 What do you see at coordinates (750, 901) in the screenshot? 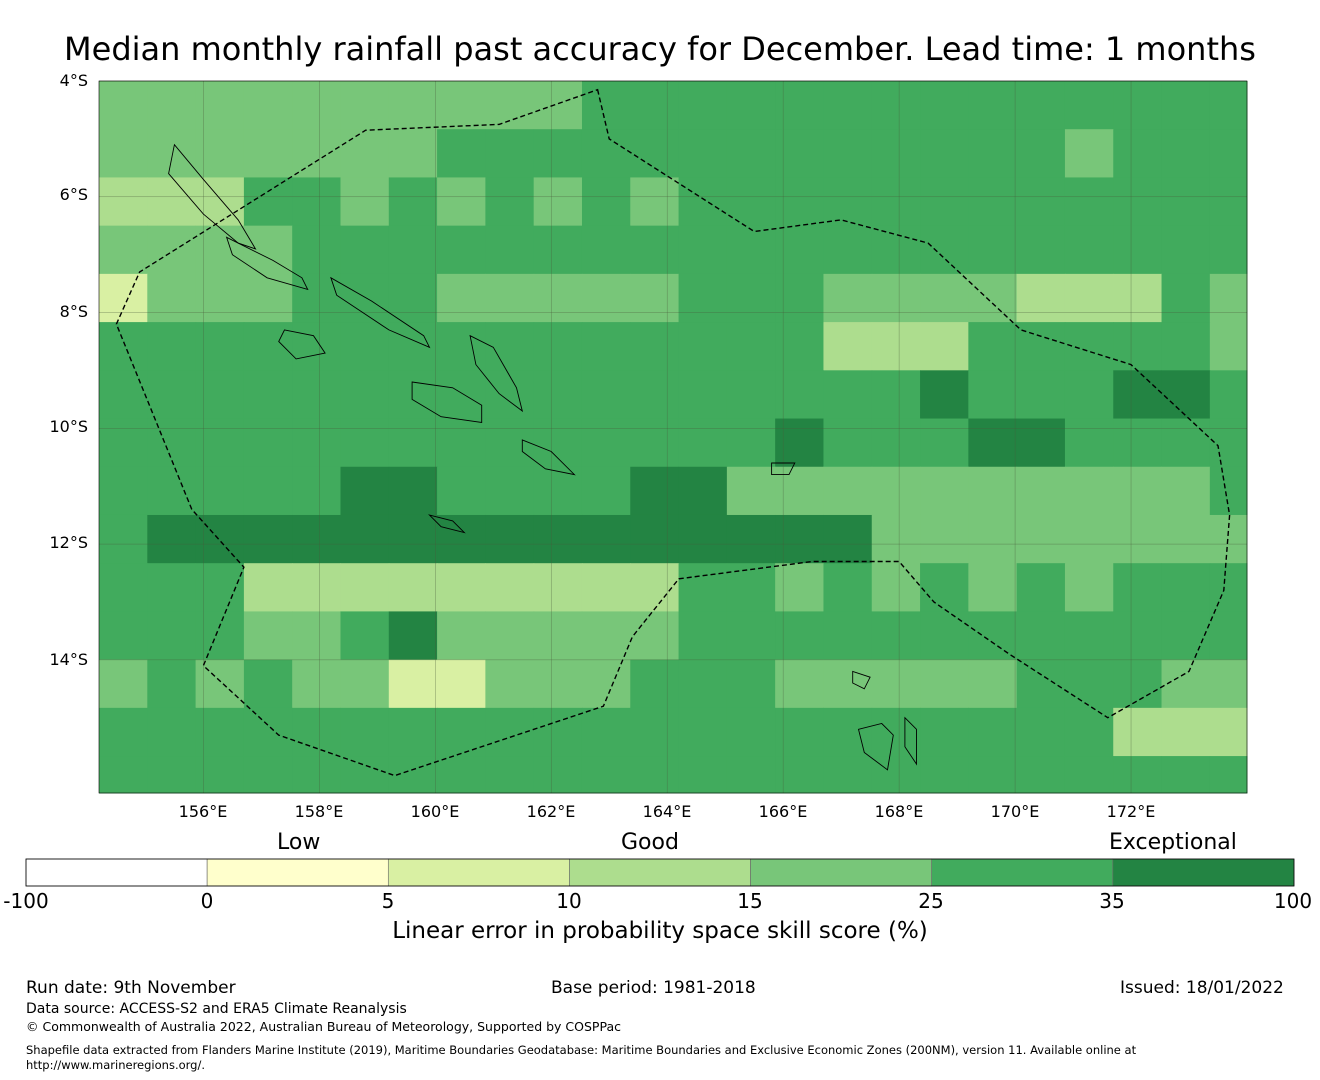
I see `colorbar-tick-label: 15` at bounding box center [750, 901].